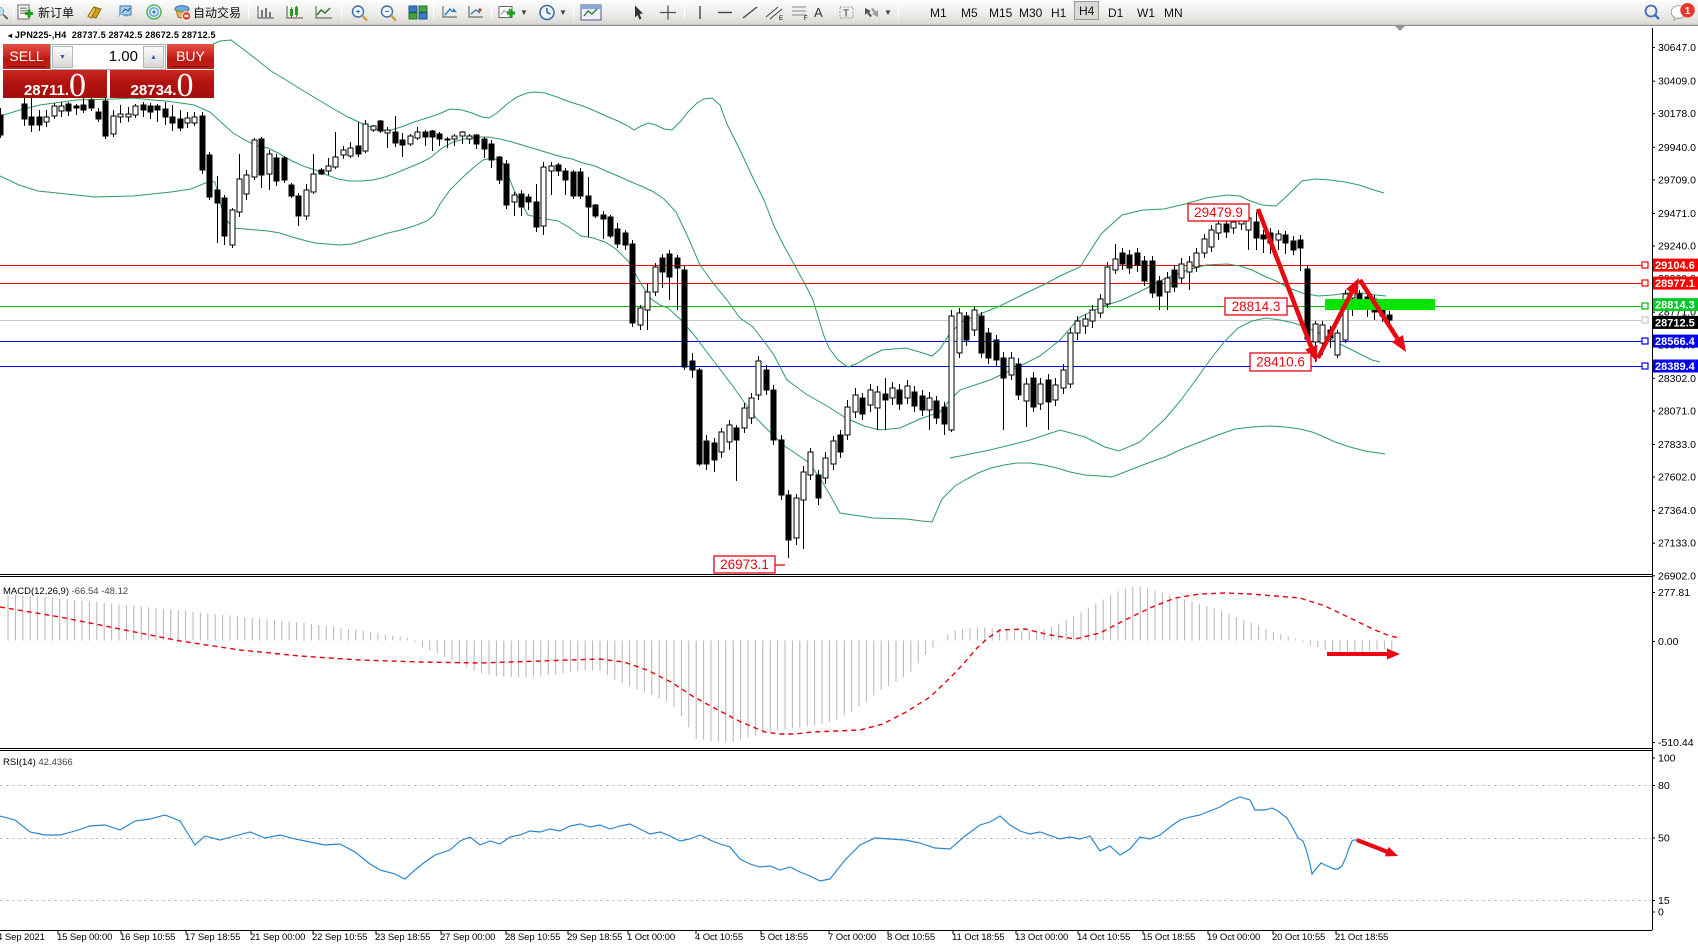 The width and height of the screenshot is (1698, 949). Describe the element at coordinates (1675, 284) in the screenshot. I see `svg-text: 28977.1` at that location.